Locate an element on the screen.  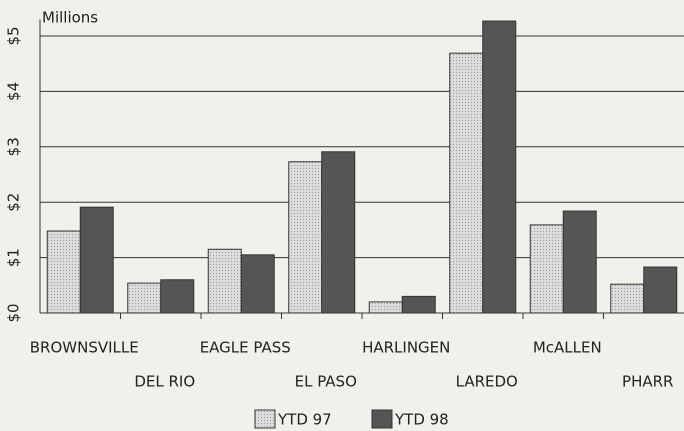
y-tick-label: $1 is located at coordinates (14, 257).